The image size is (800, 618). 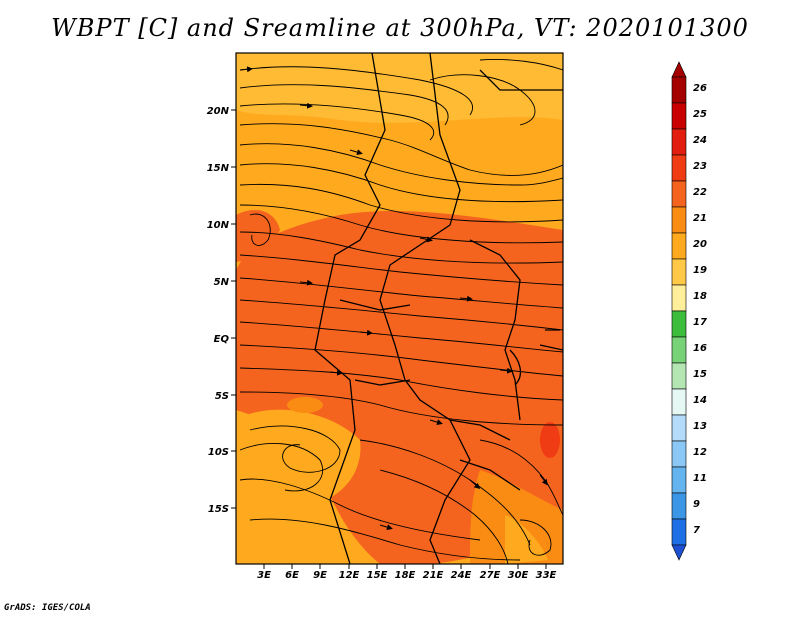 I want to click on lon-axis: 3E 6E 9E 12E 15E 18E 21E 24E 27E 30E 33E, so click(x=407, y=572).